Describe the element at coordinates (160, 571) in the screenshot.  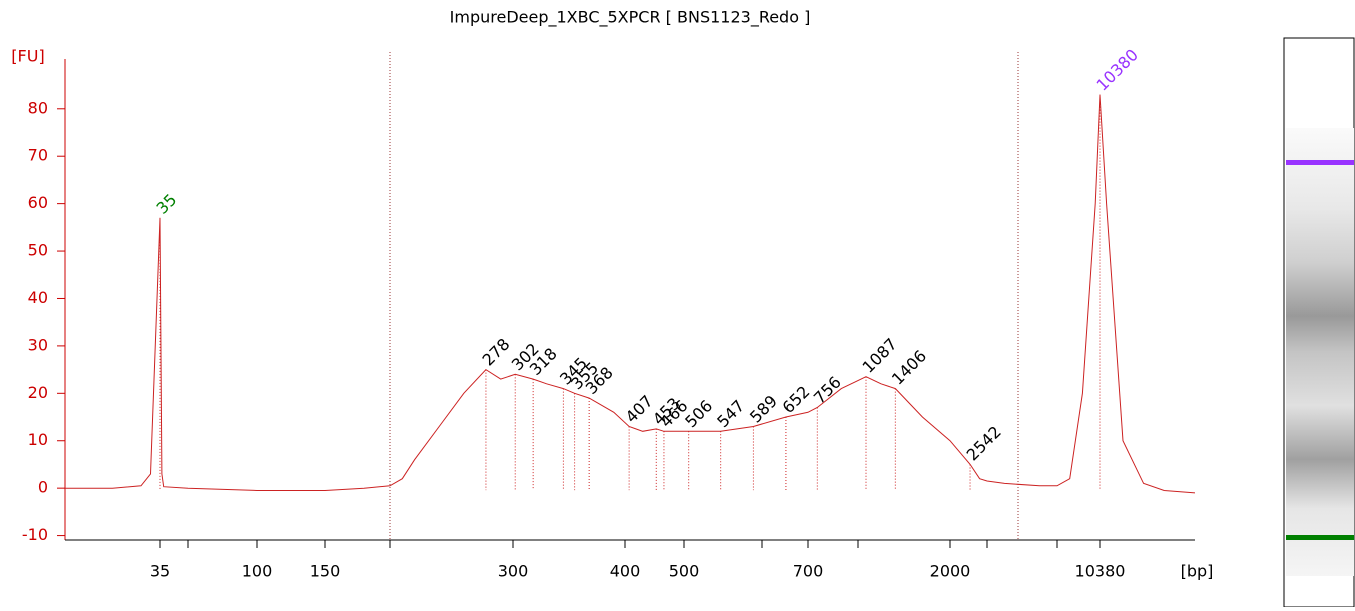
I see `x-tick-label: 35` at that location.